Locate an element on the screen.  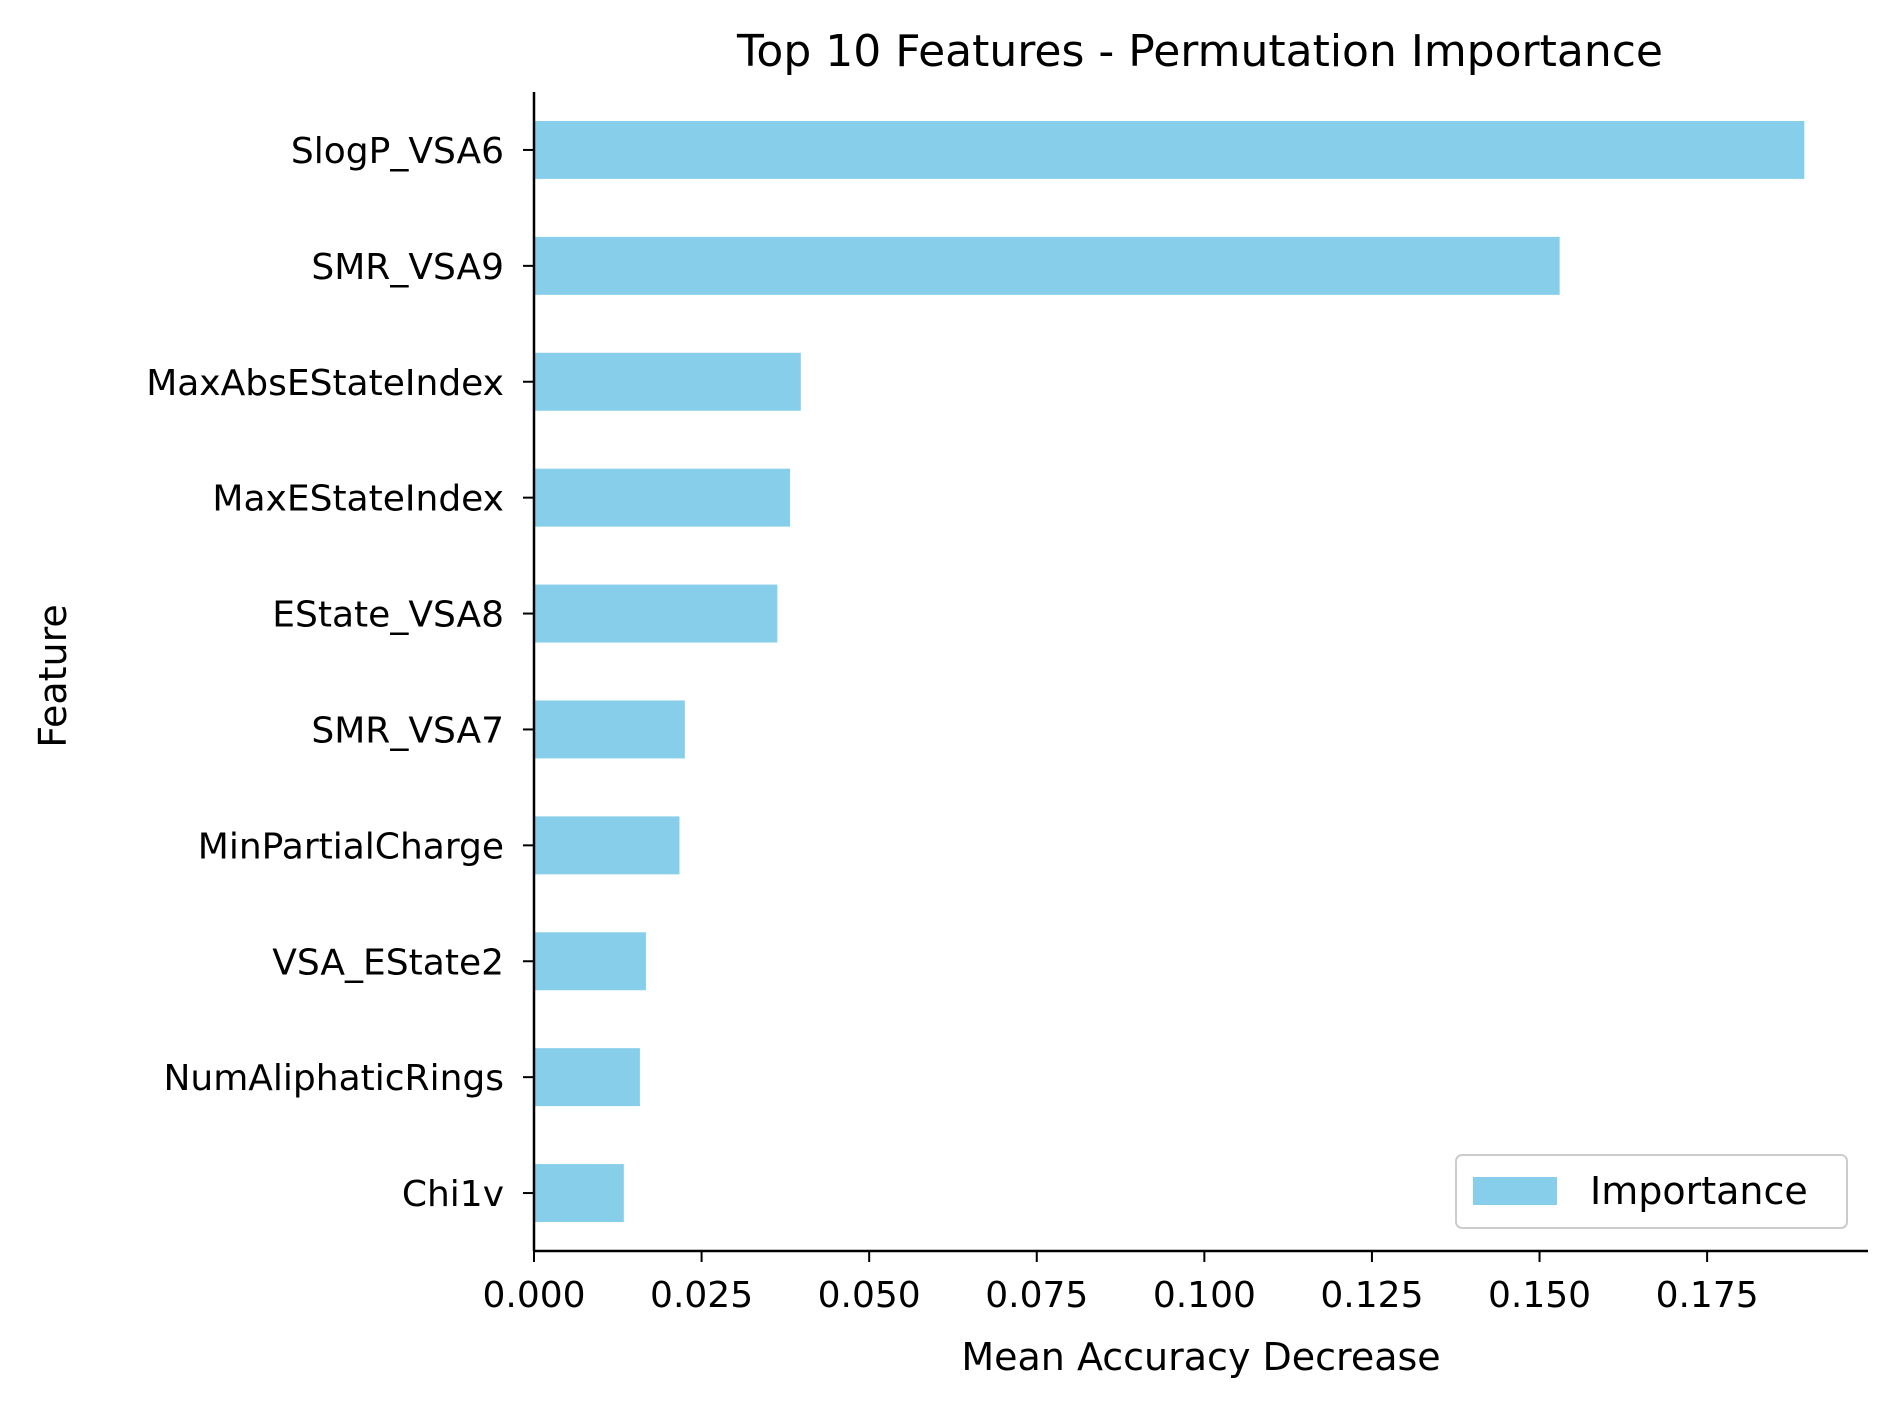
bar-NumAliphaticRings is located at coordinates (587, 1077).